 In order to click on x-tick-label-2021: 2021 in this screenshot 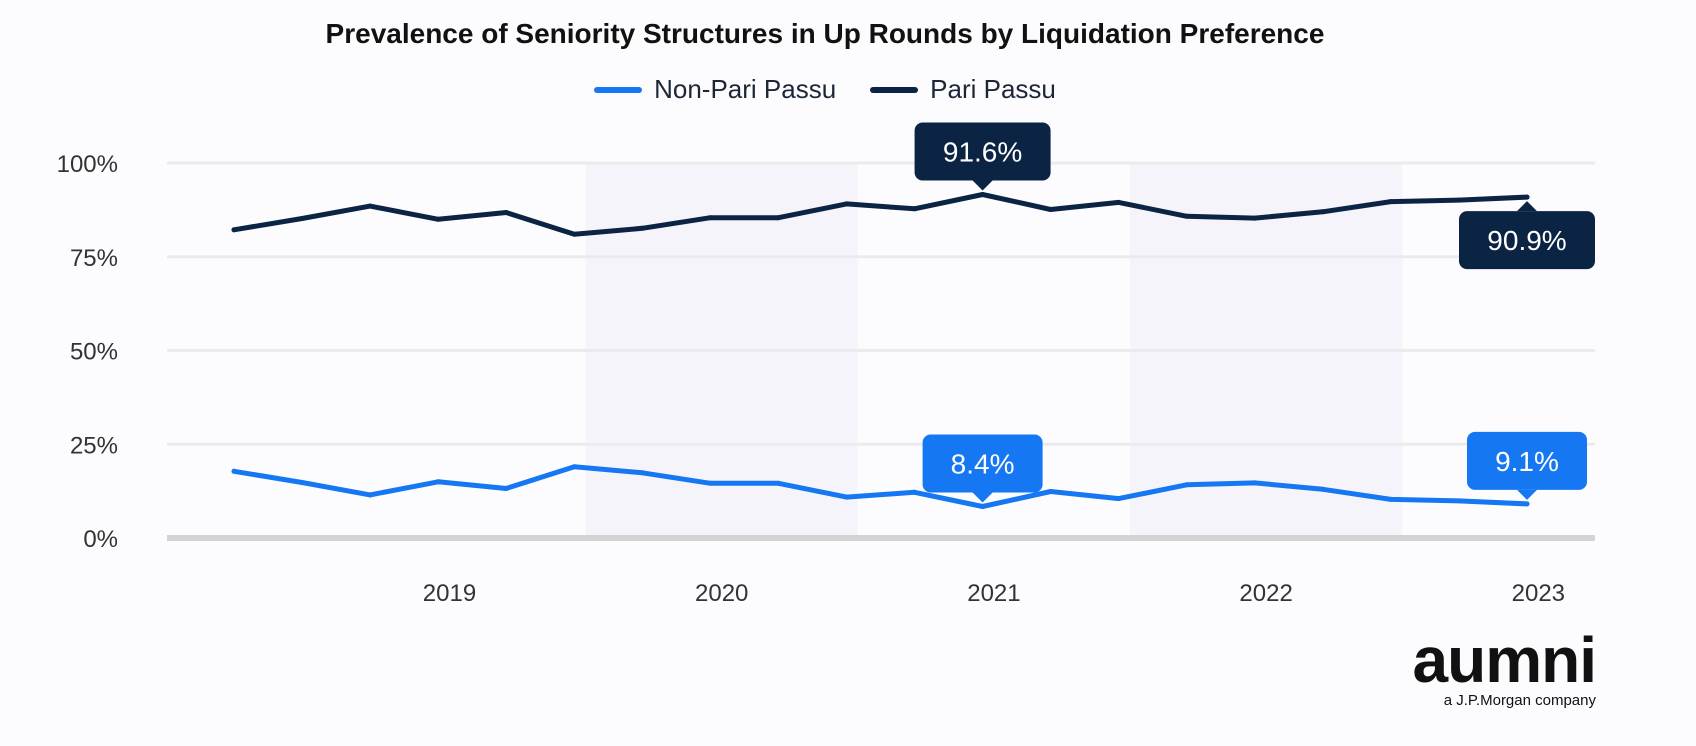, I will do `click(993, 593)`.